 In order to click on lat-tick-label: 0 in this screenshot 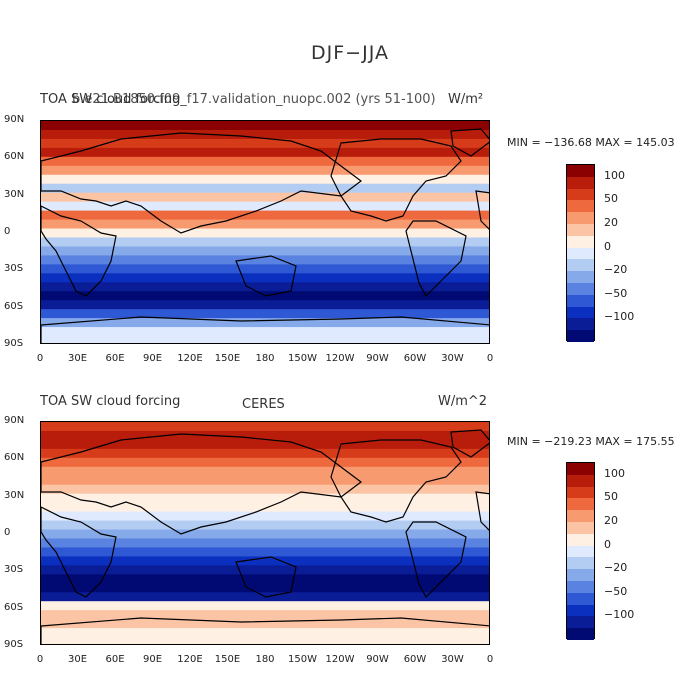, I will do `click(7, 231)`.